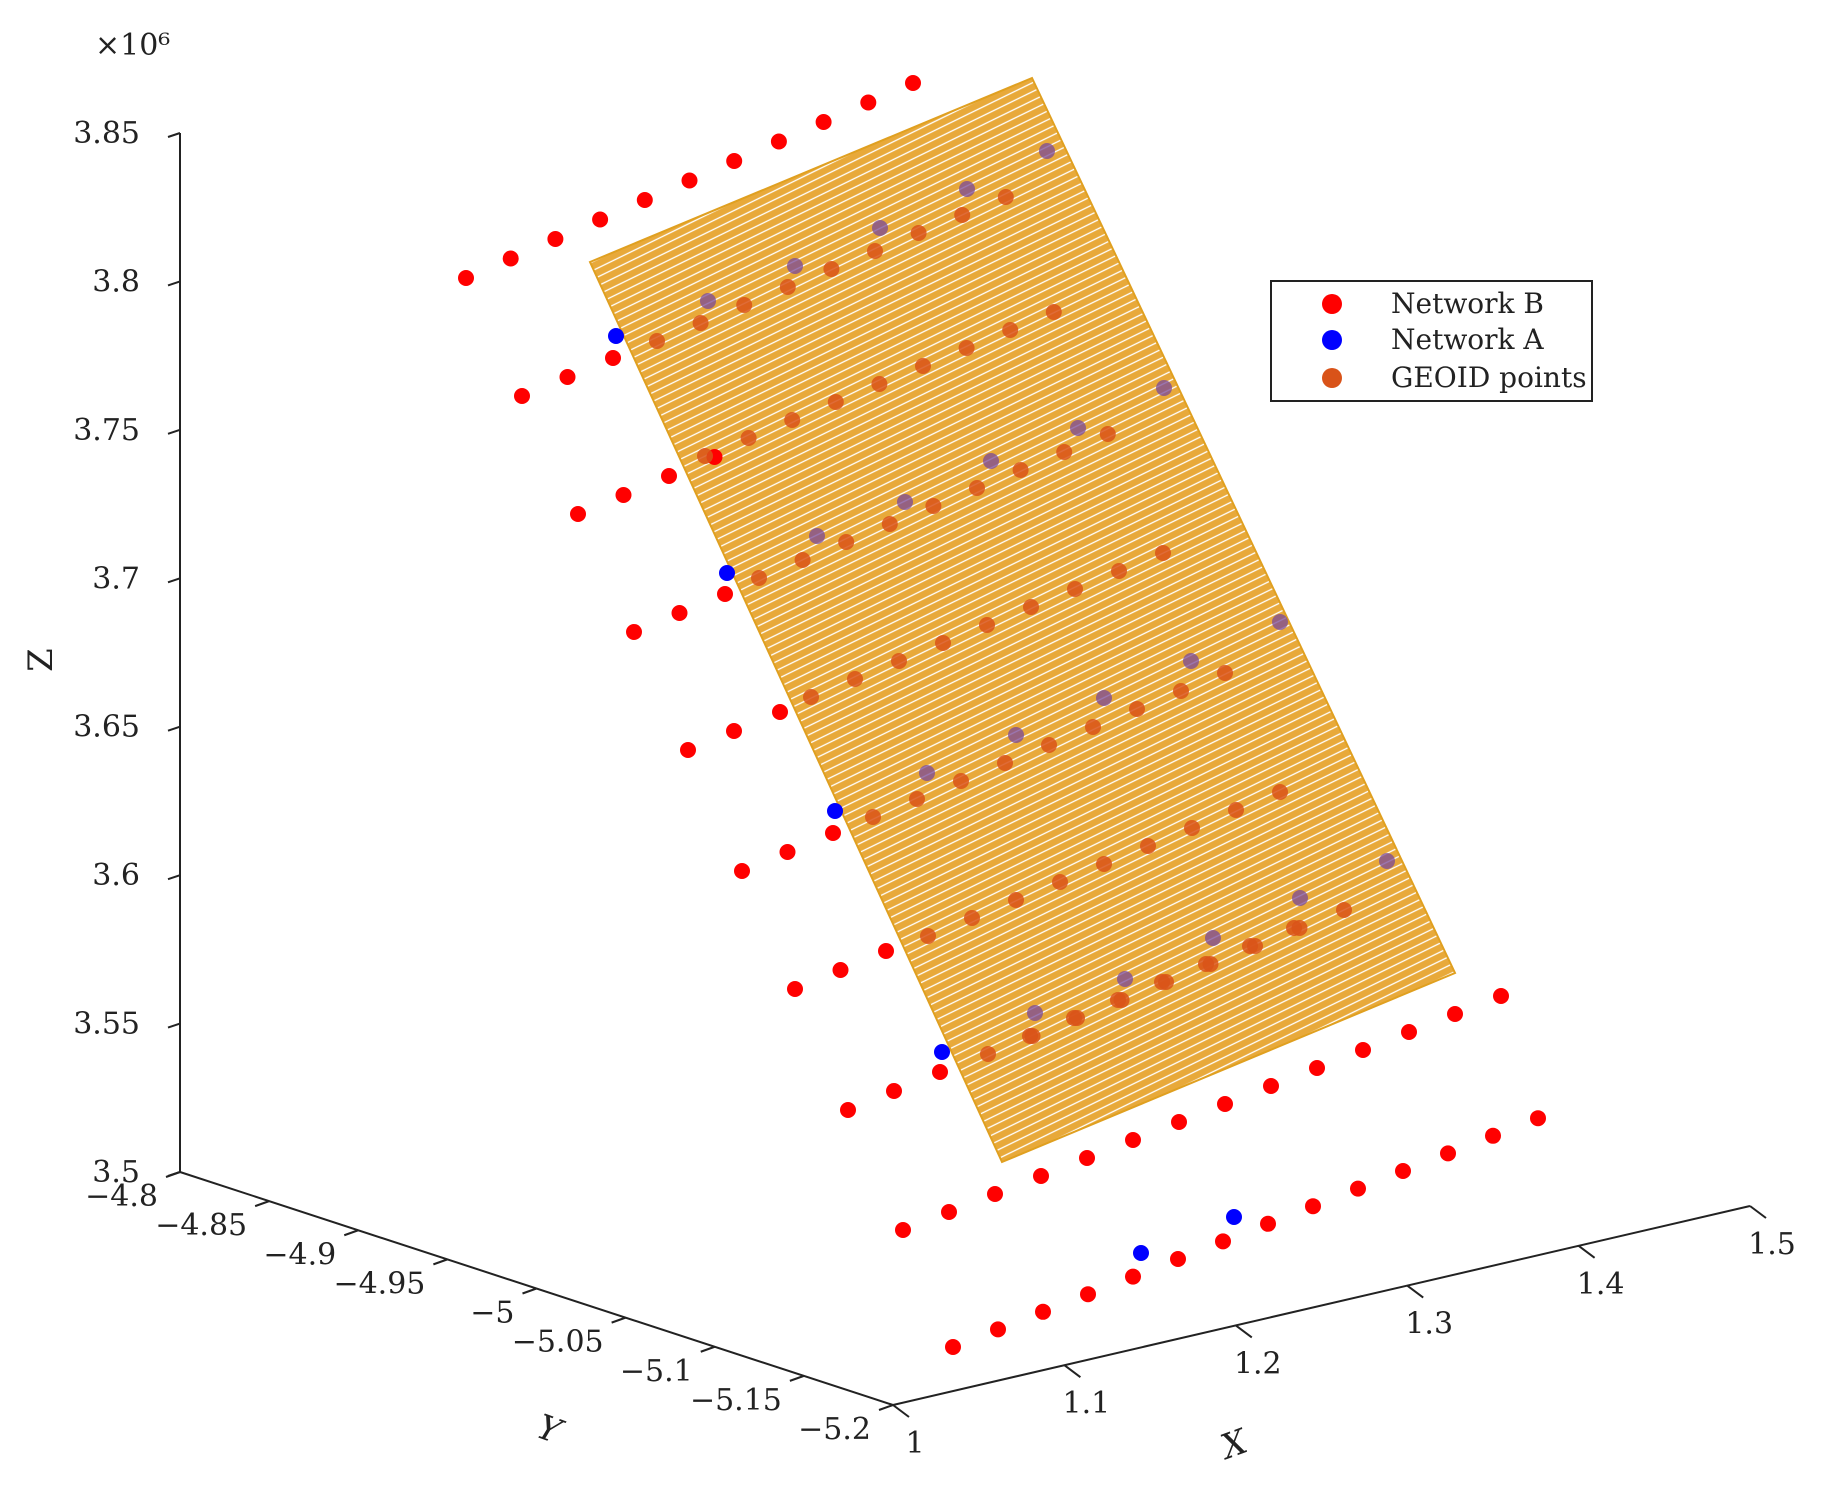  What do you see at coordinates (41, 660) in the screenshot?
I see `z-axis-title: Z` at bounding box center [41, 660].